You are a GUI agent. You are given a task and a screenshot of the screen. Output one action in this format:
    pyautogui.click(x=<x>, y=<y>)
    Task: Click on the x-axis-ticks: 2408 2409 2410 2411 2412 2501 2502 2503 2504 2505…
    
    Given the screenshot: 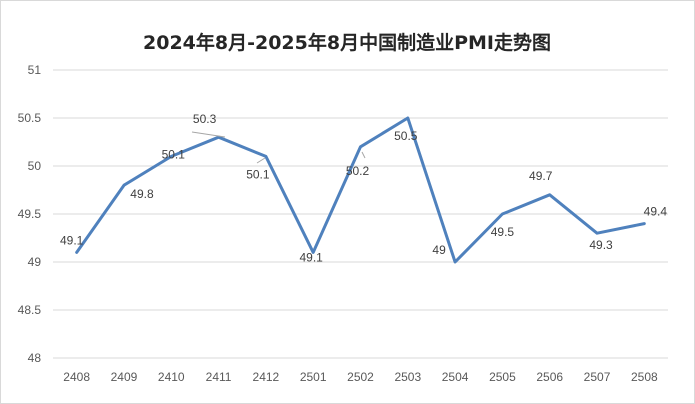 What is the action you would take?
    pyautogui.click(x=360, y=377)
    